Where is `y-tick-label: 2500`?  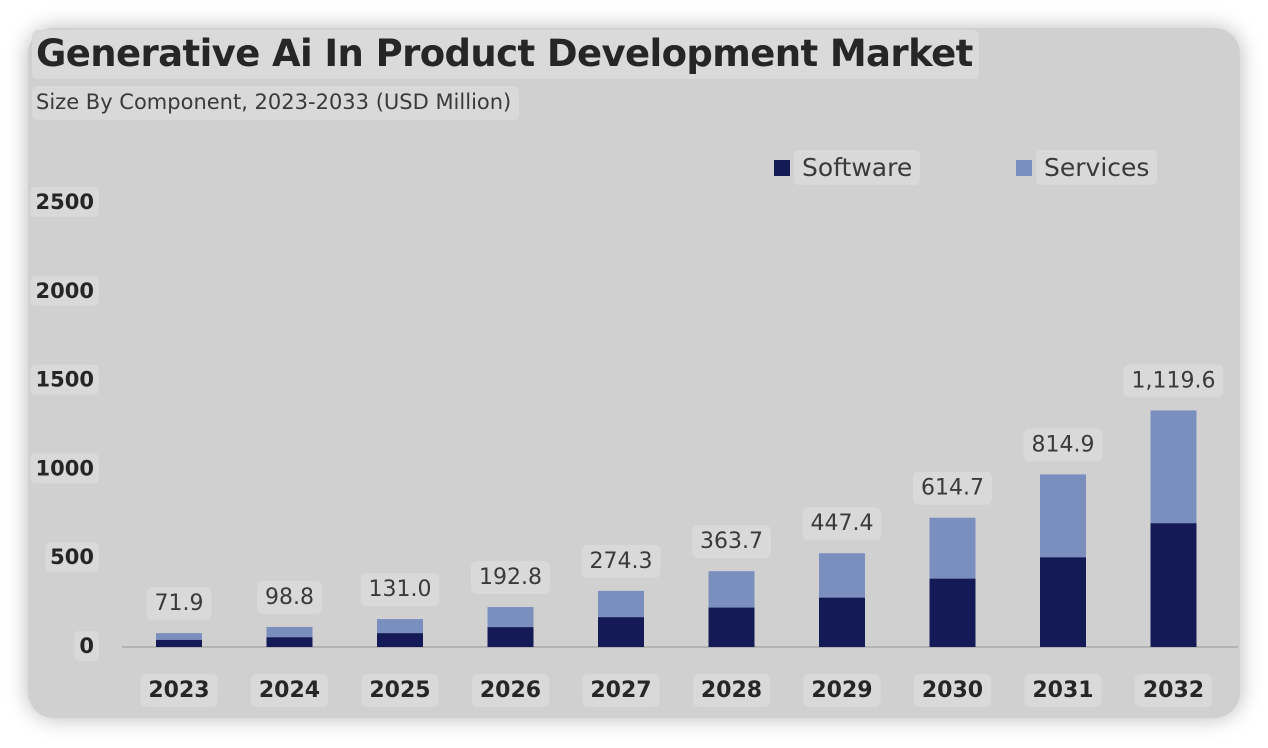 y-tick-label: 2500 is located at coordinates (65, 202).